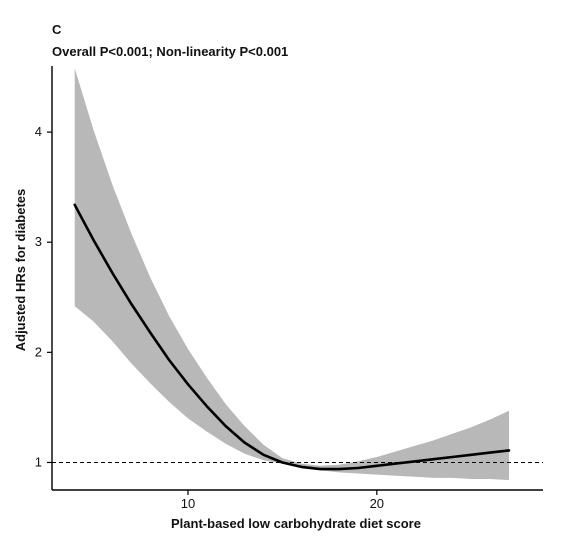  What do you see at coordinates (188, 503) in the screenshot?
I see `x-tick-label: 10` at bounding box center [188, 503].